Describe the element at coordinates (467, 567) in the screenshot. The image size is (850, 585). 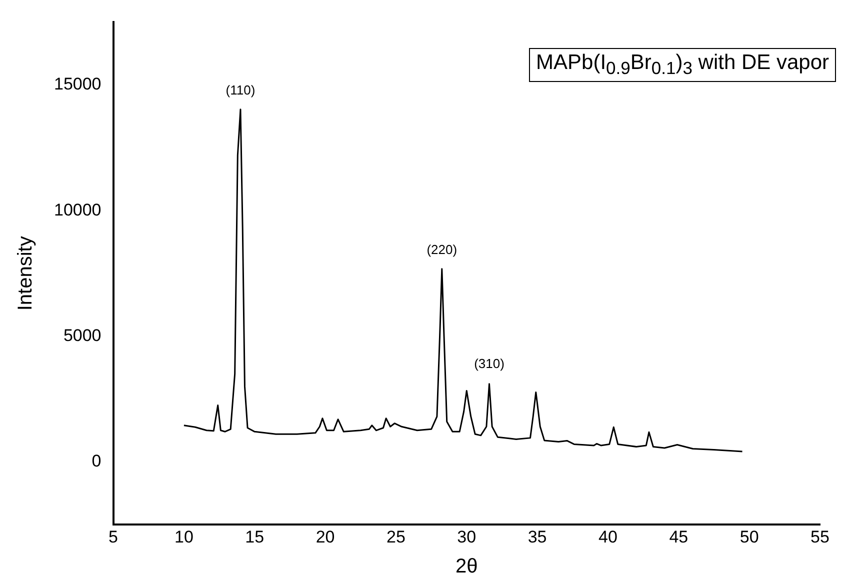
I see `x-axis-title: 2θ` at that location.